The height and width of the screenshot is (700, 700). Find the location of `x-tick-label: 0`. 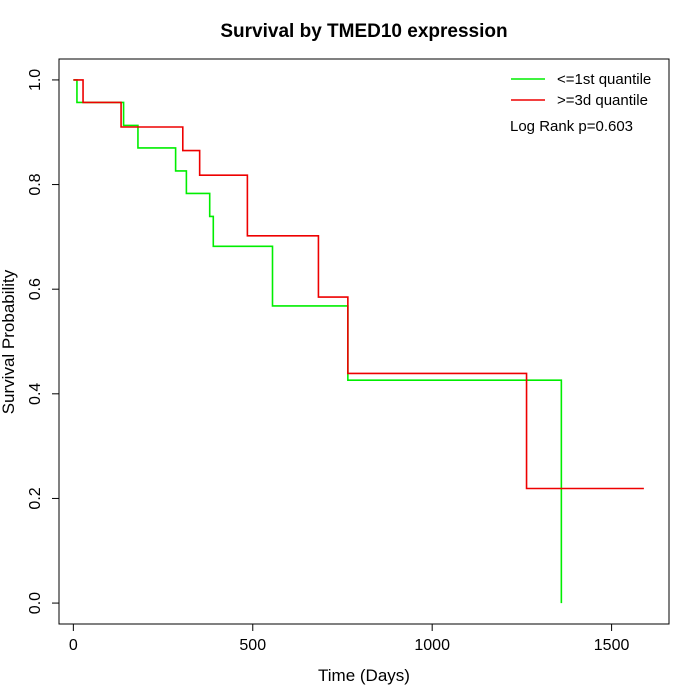

x-tick-label: 0 is located at coordinates (73, 645).